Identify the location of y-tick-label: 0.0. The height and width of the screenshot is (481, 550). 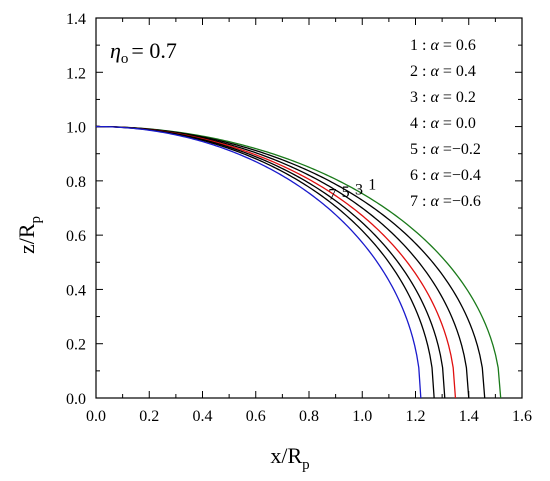
(76, 399).